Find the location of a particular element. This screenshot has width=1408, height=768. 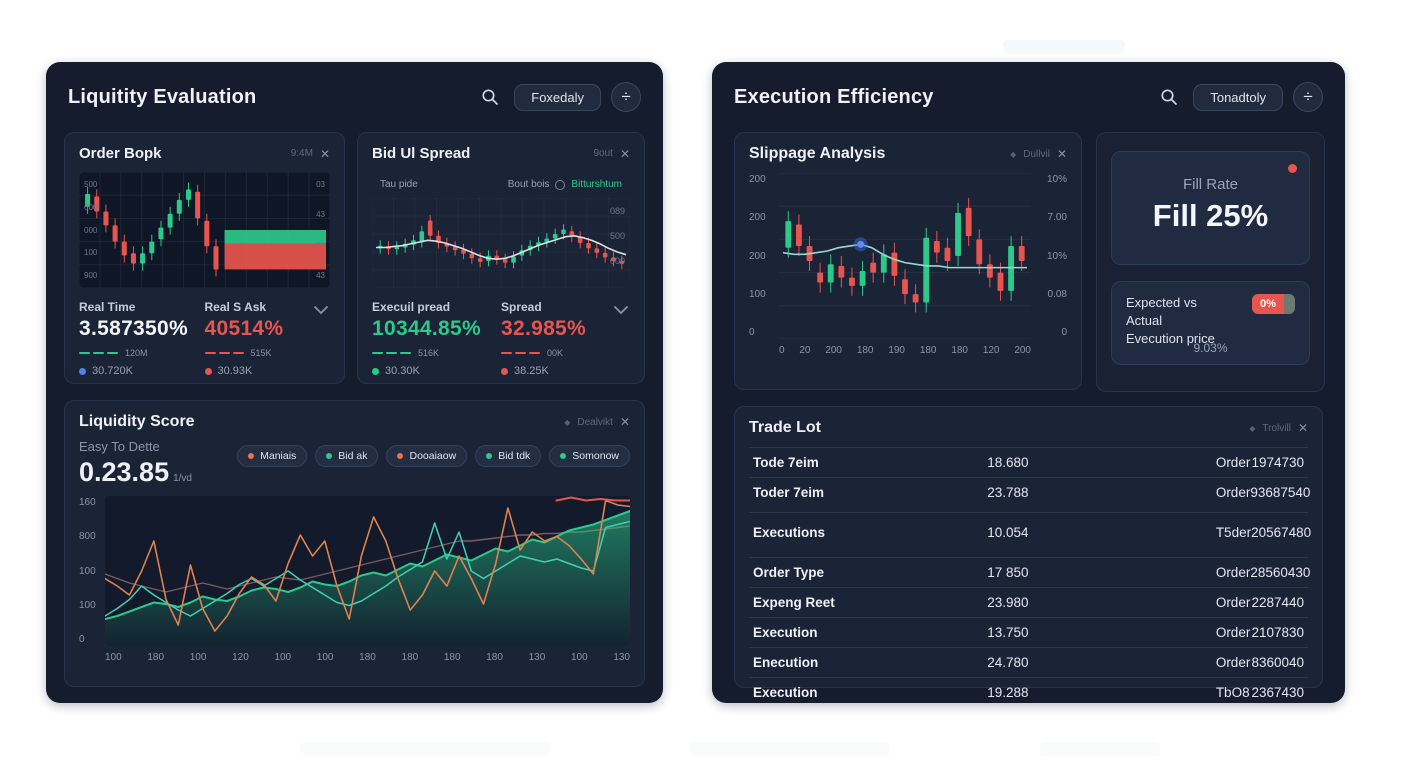

axis-label: 160 is located at coordinates (87, 502).